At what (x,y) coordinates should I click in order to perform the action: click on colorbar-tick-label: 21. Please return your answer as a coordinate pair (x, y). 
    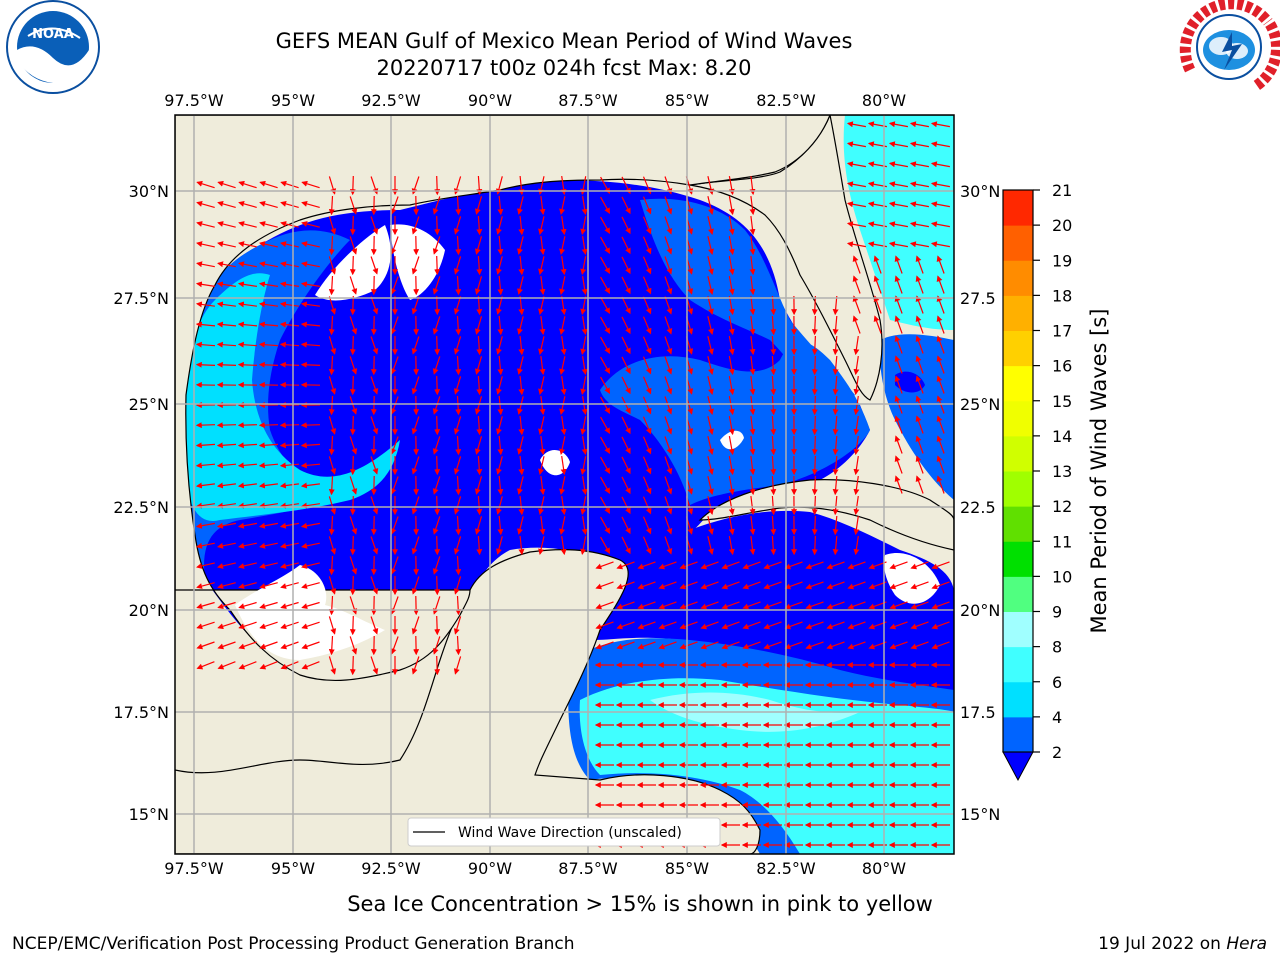
    Looking at the image, I should click on (1062, 190).